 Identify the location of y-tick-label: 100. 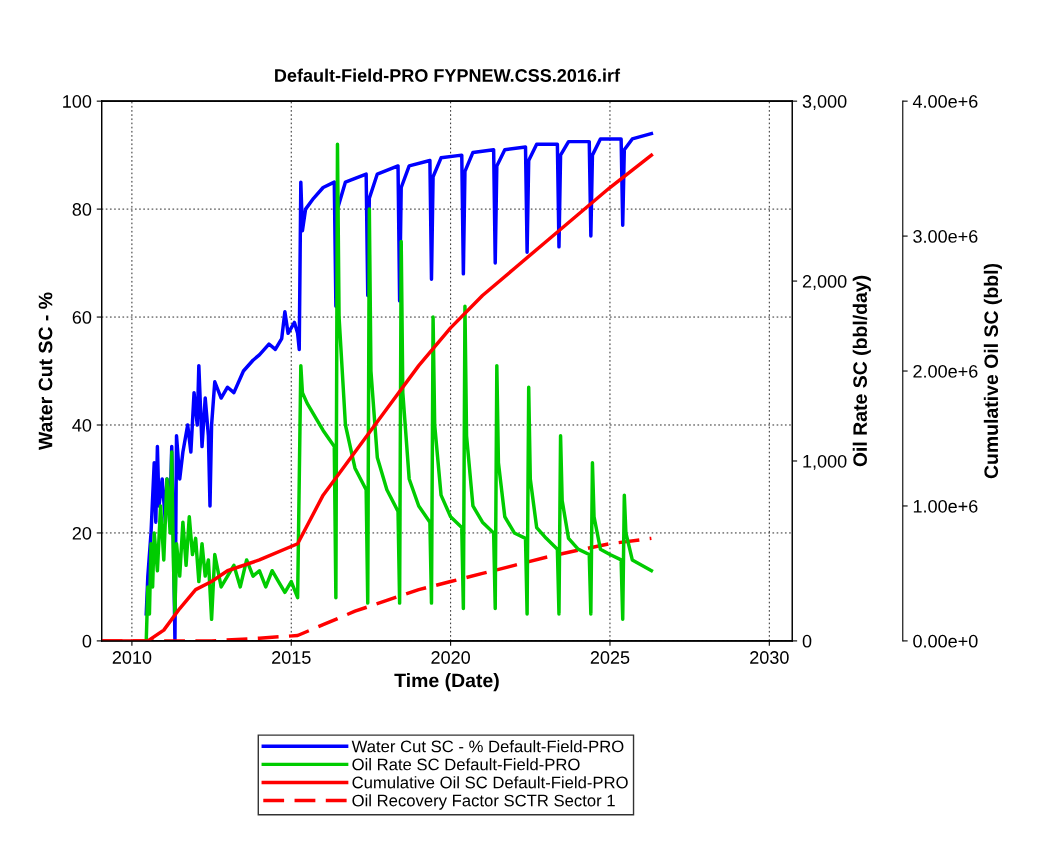
(77, 101).